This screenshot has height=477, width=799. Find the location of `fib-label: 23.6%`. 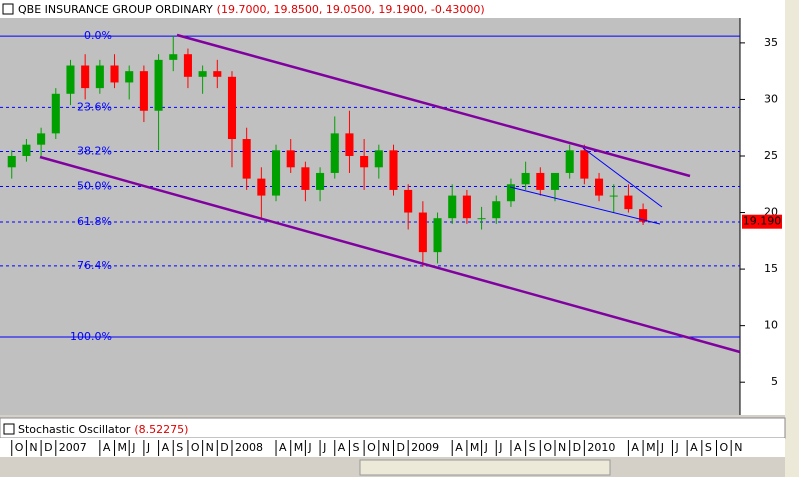

fib-label: 23.6% is located at coordinates (94, 106).